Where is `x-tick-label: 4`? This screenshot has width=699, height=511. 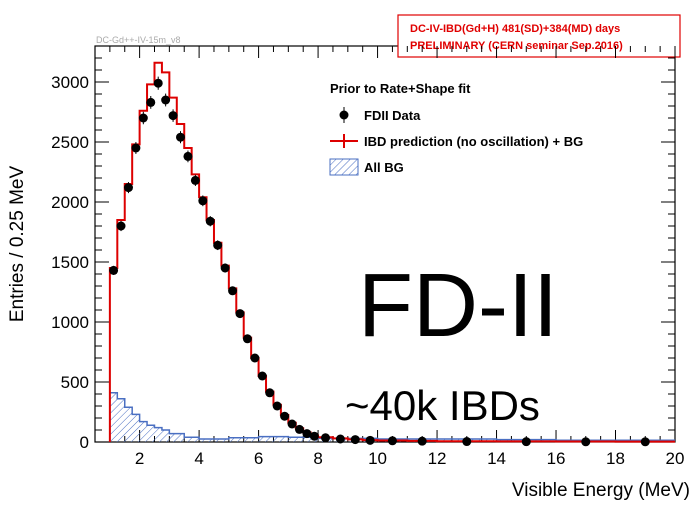 x-tick-label: 4 is located at coordinates (198, 458).